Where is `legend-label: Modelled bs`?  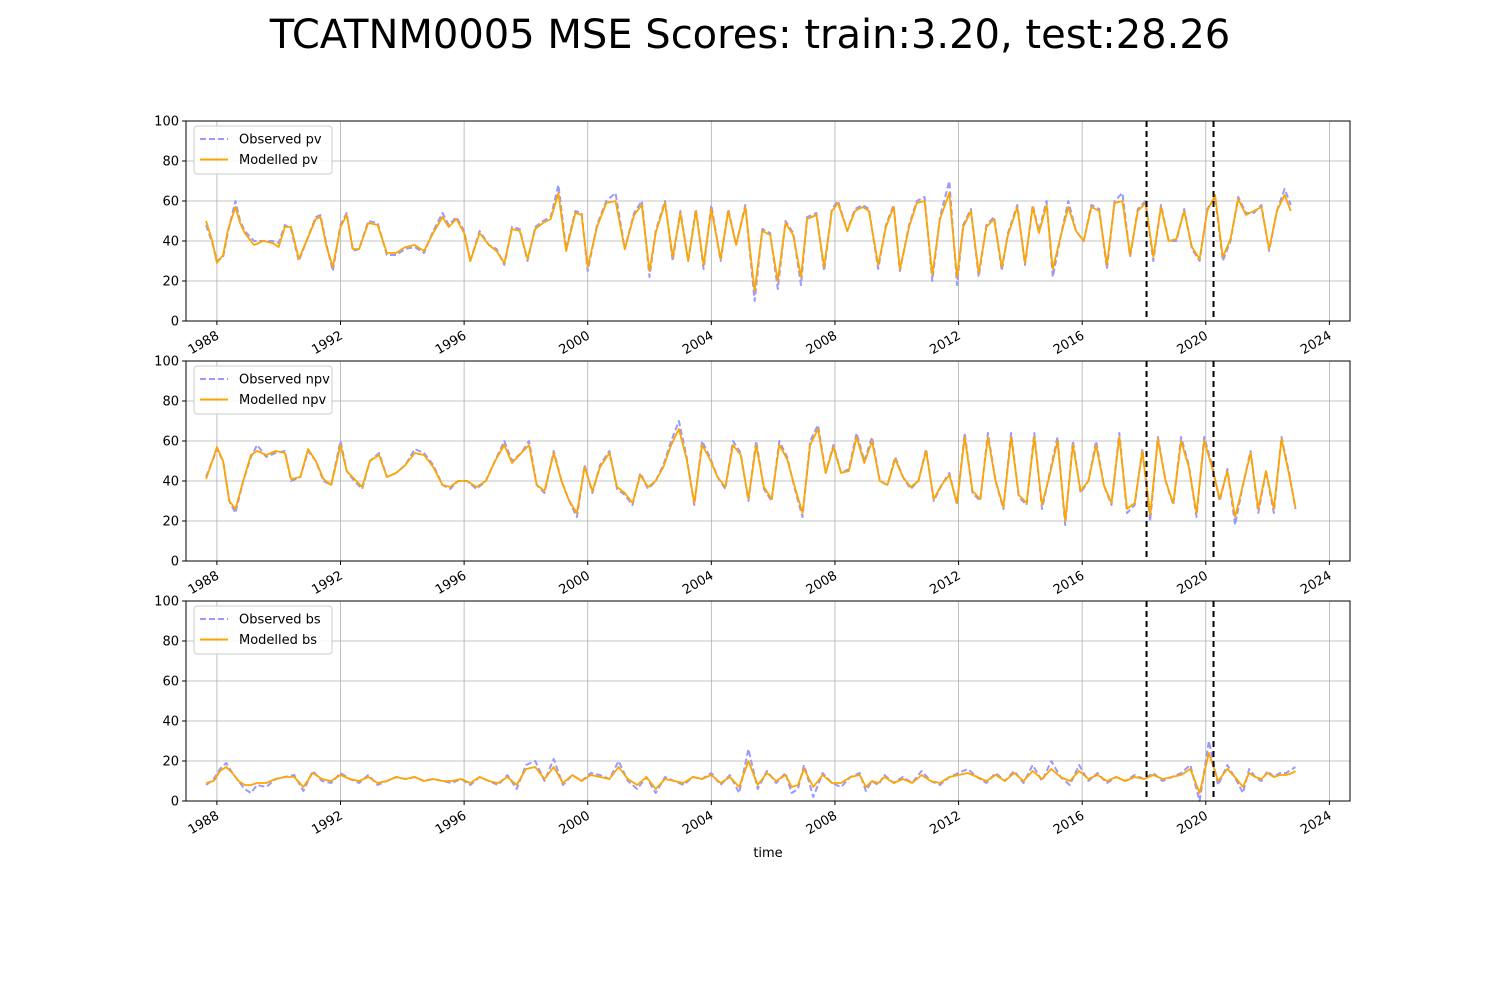
legend-label: Modelled bs is located at coordinates (278, 640).